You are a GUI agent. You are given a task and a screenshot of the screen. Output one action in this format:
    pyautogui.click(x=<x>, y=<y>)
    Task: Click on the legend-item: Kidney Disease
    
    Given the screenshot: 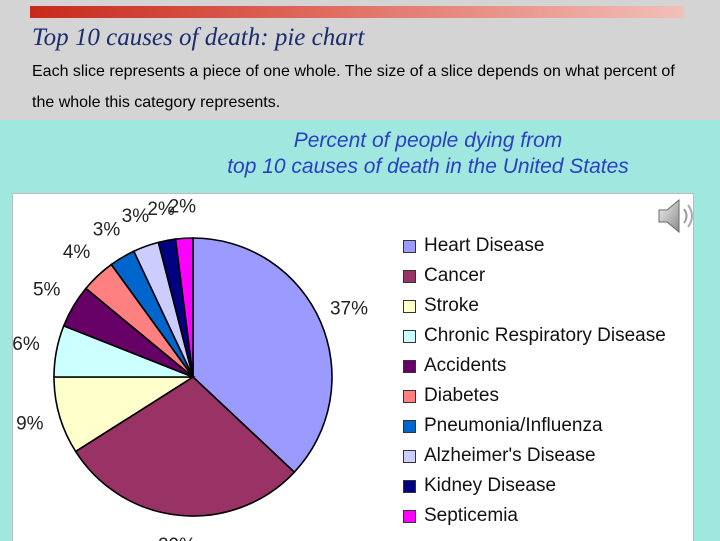 What is the action you would take?
    pyautogui.click(x=534, y=486)
    